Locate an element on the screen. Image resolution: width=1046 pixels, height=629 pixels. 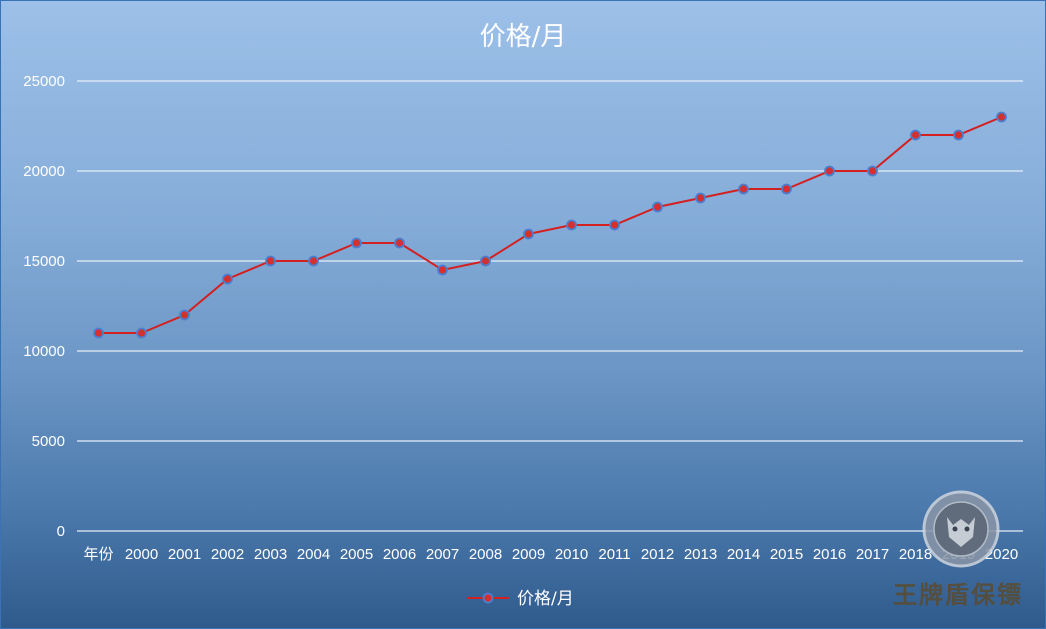
x-tick-label: 2013 is located at coordinates (700, 554).